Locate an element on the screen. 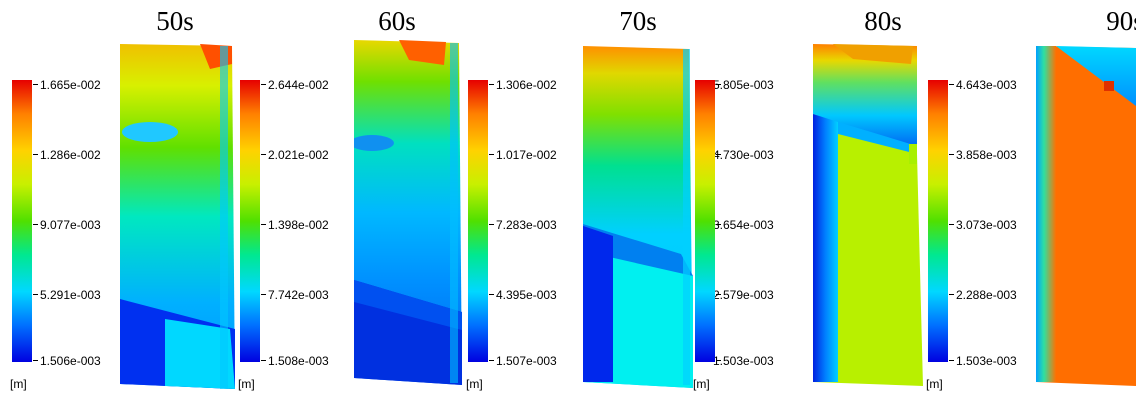 This screenshot has height=394, width=1136. legend-label: 2.579e-003 is located at coordinates (743, 295).